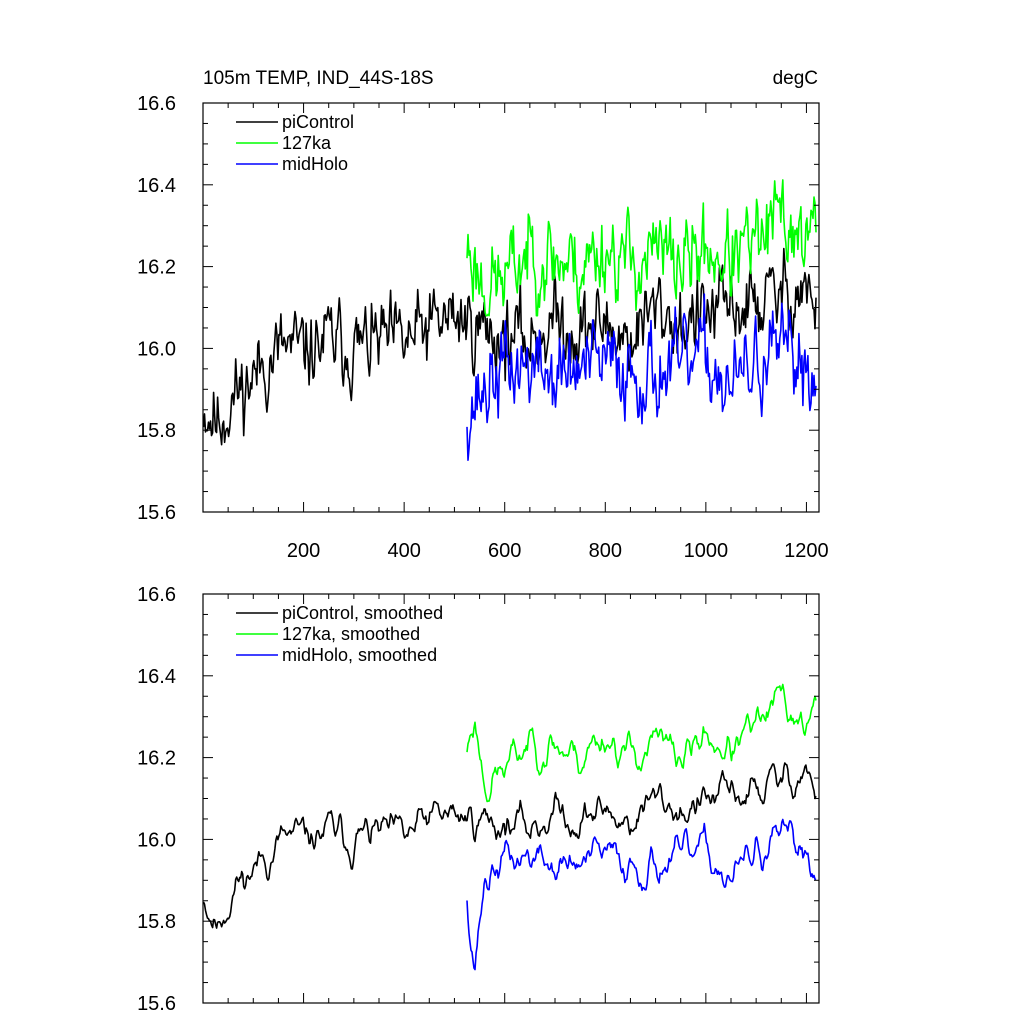 Image resolution: width=1024 pixels, height=1029 pixels. I want to click on x-tick-label: 1000, so click(706, 551).